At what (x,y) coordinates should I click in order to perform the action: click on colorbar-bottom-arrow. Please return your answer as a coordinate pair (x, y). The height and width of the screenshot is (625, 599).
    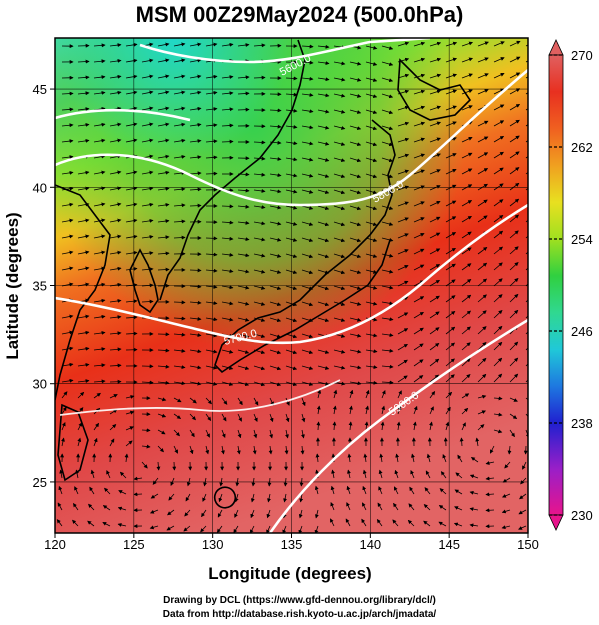
    Looking at the image, I should click on (556, 522).